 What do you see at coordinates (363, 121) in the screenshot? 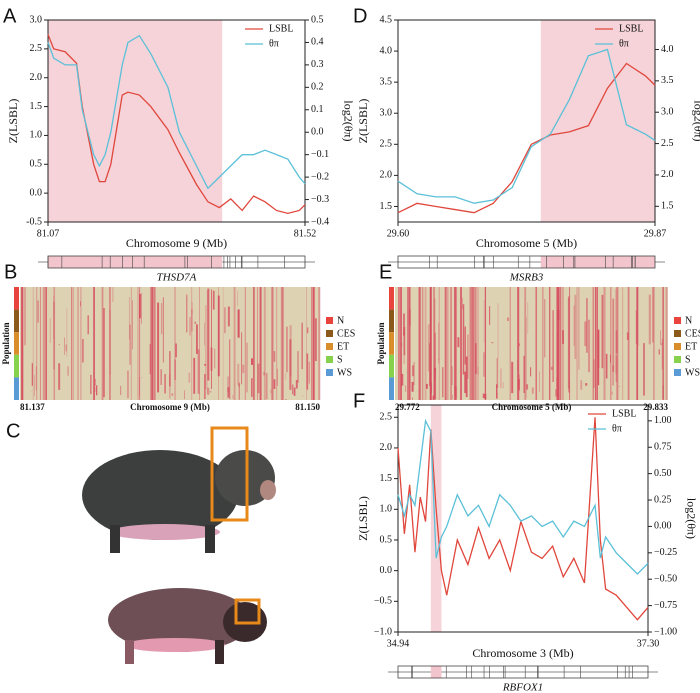
I see `y-axis-title: Z(LSBL)` at bounding box center [363, 121].